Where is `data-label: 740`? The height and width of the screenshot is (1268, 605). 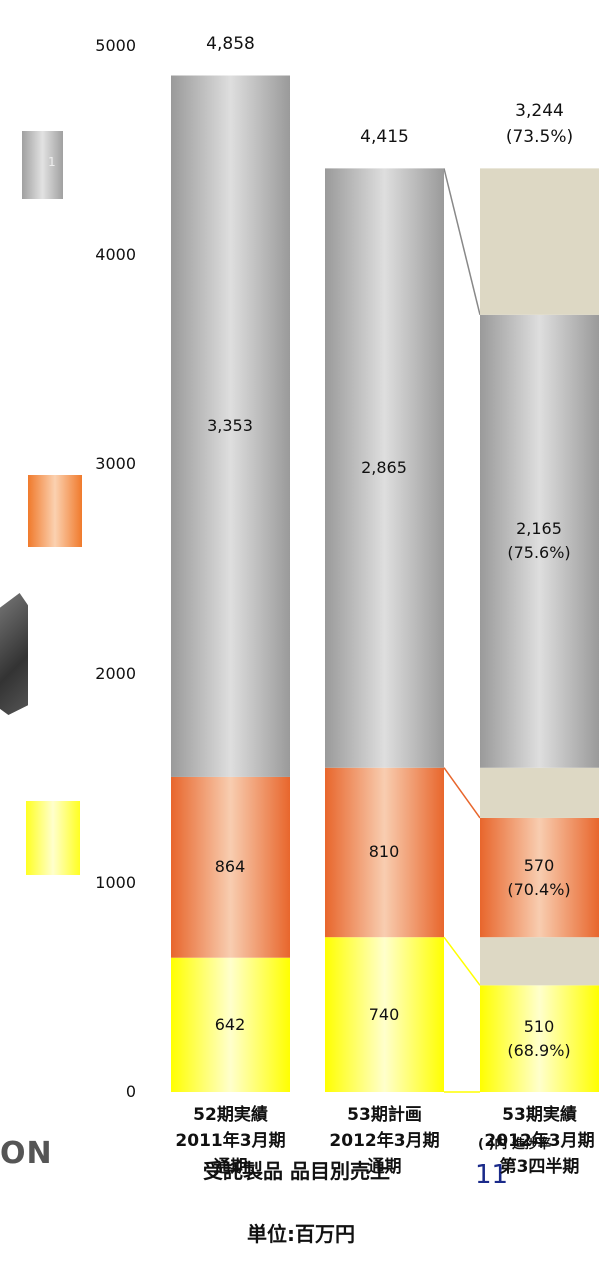
data-label: 740 is located at coordinates (384, 1014).